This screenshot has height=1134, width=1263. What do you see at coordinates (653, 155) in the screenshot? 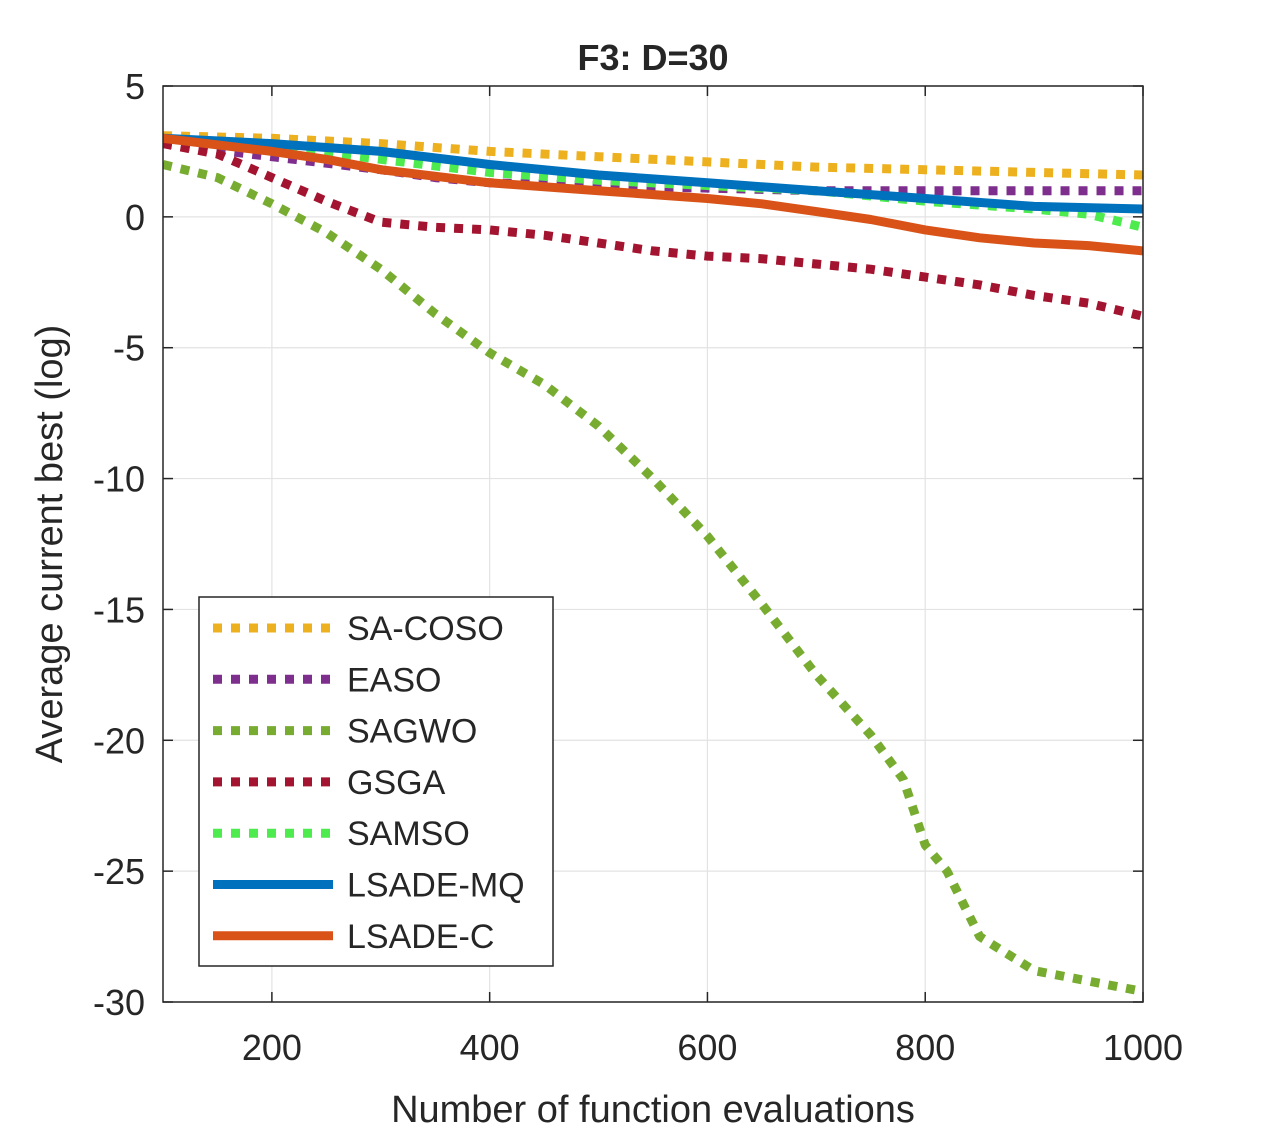
I see `series-line-sa-coso` at bounding box center [653, 155].